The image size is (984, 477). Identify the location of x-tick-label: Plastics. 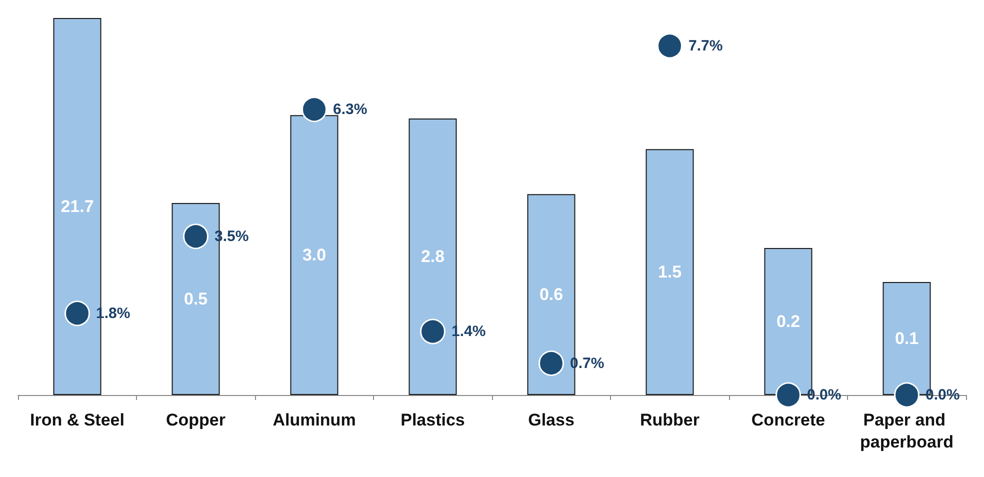
(432, 420).